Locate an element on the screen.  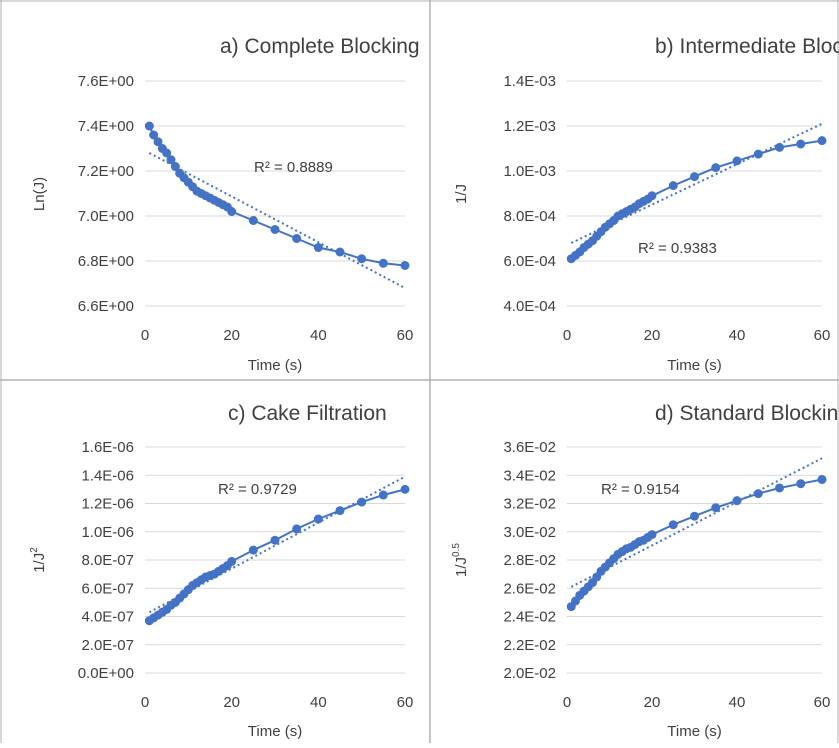
chart-3-x-tick-label: 0 is located at coordinates (567, 702).